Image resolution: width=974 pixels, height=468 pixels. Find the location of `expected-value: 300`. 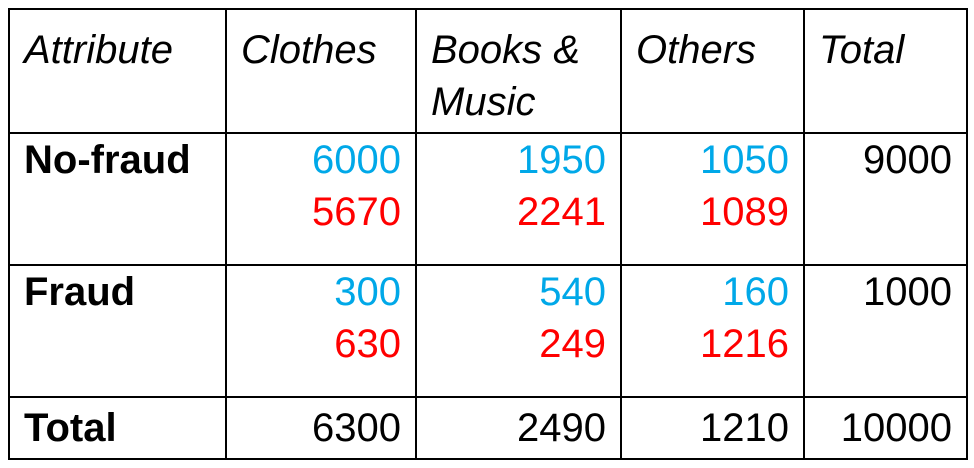

expected-value: 300 is located at coordinates (367, 292).